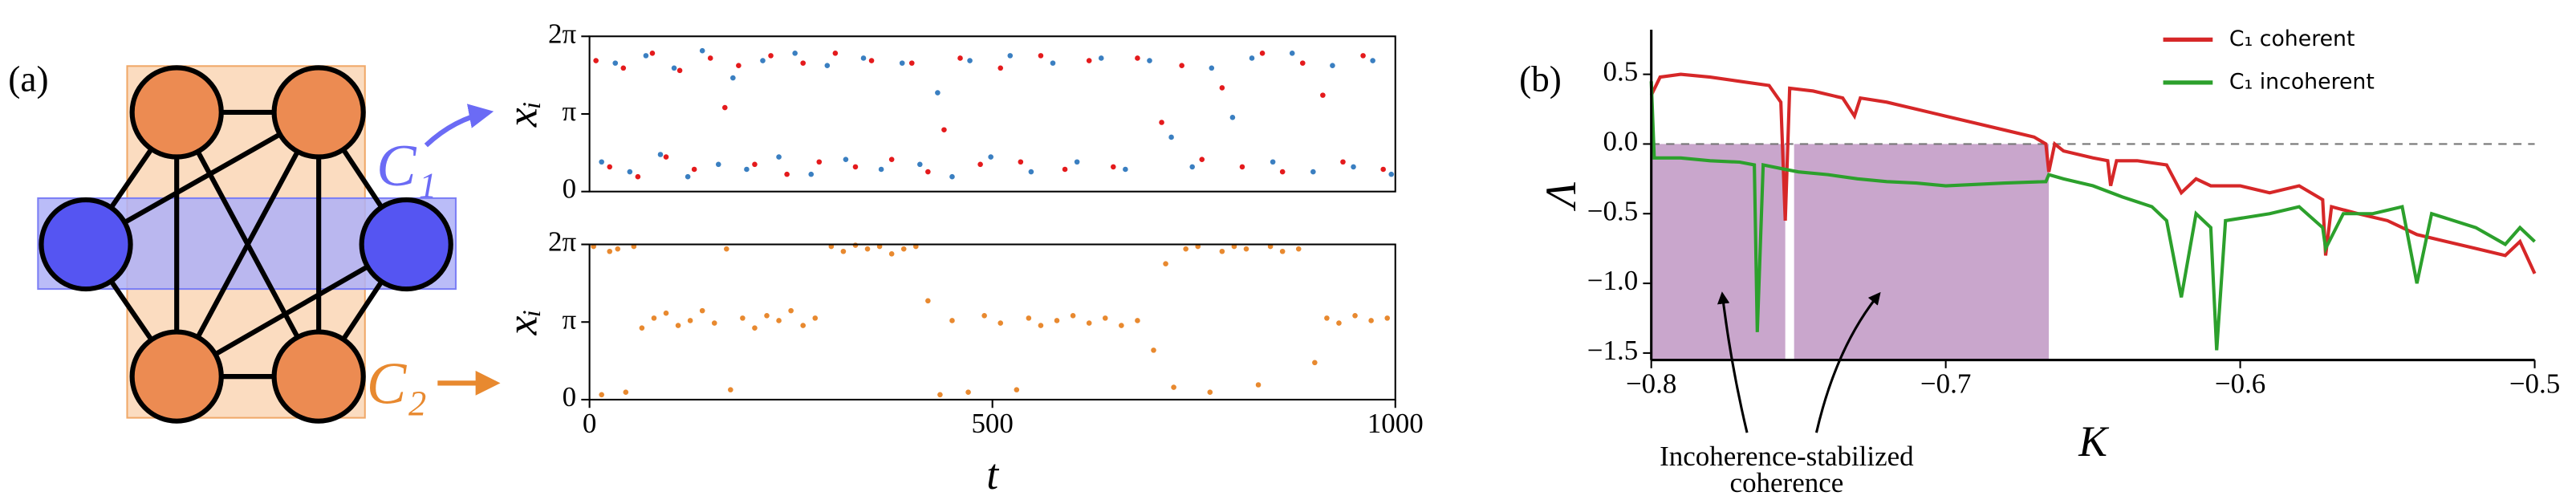 This screenshot has height=504, width=2576. What do you see at coordinates (2302, 81) in the screenshot?
I see `legend-label: C₁ incoherent` at bounding box center [2302, 81].